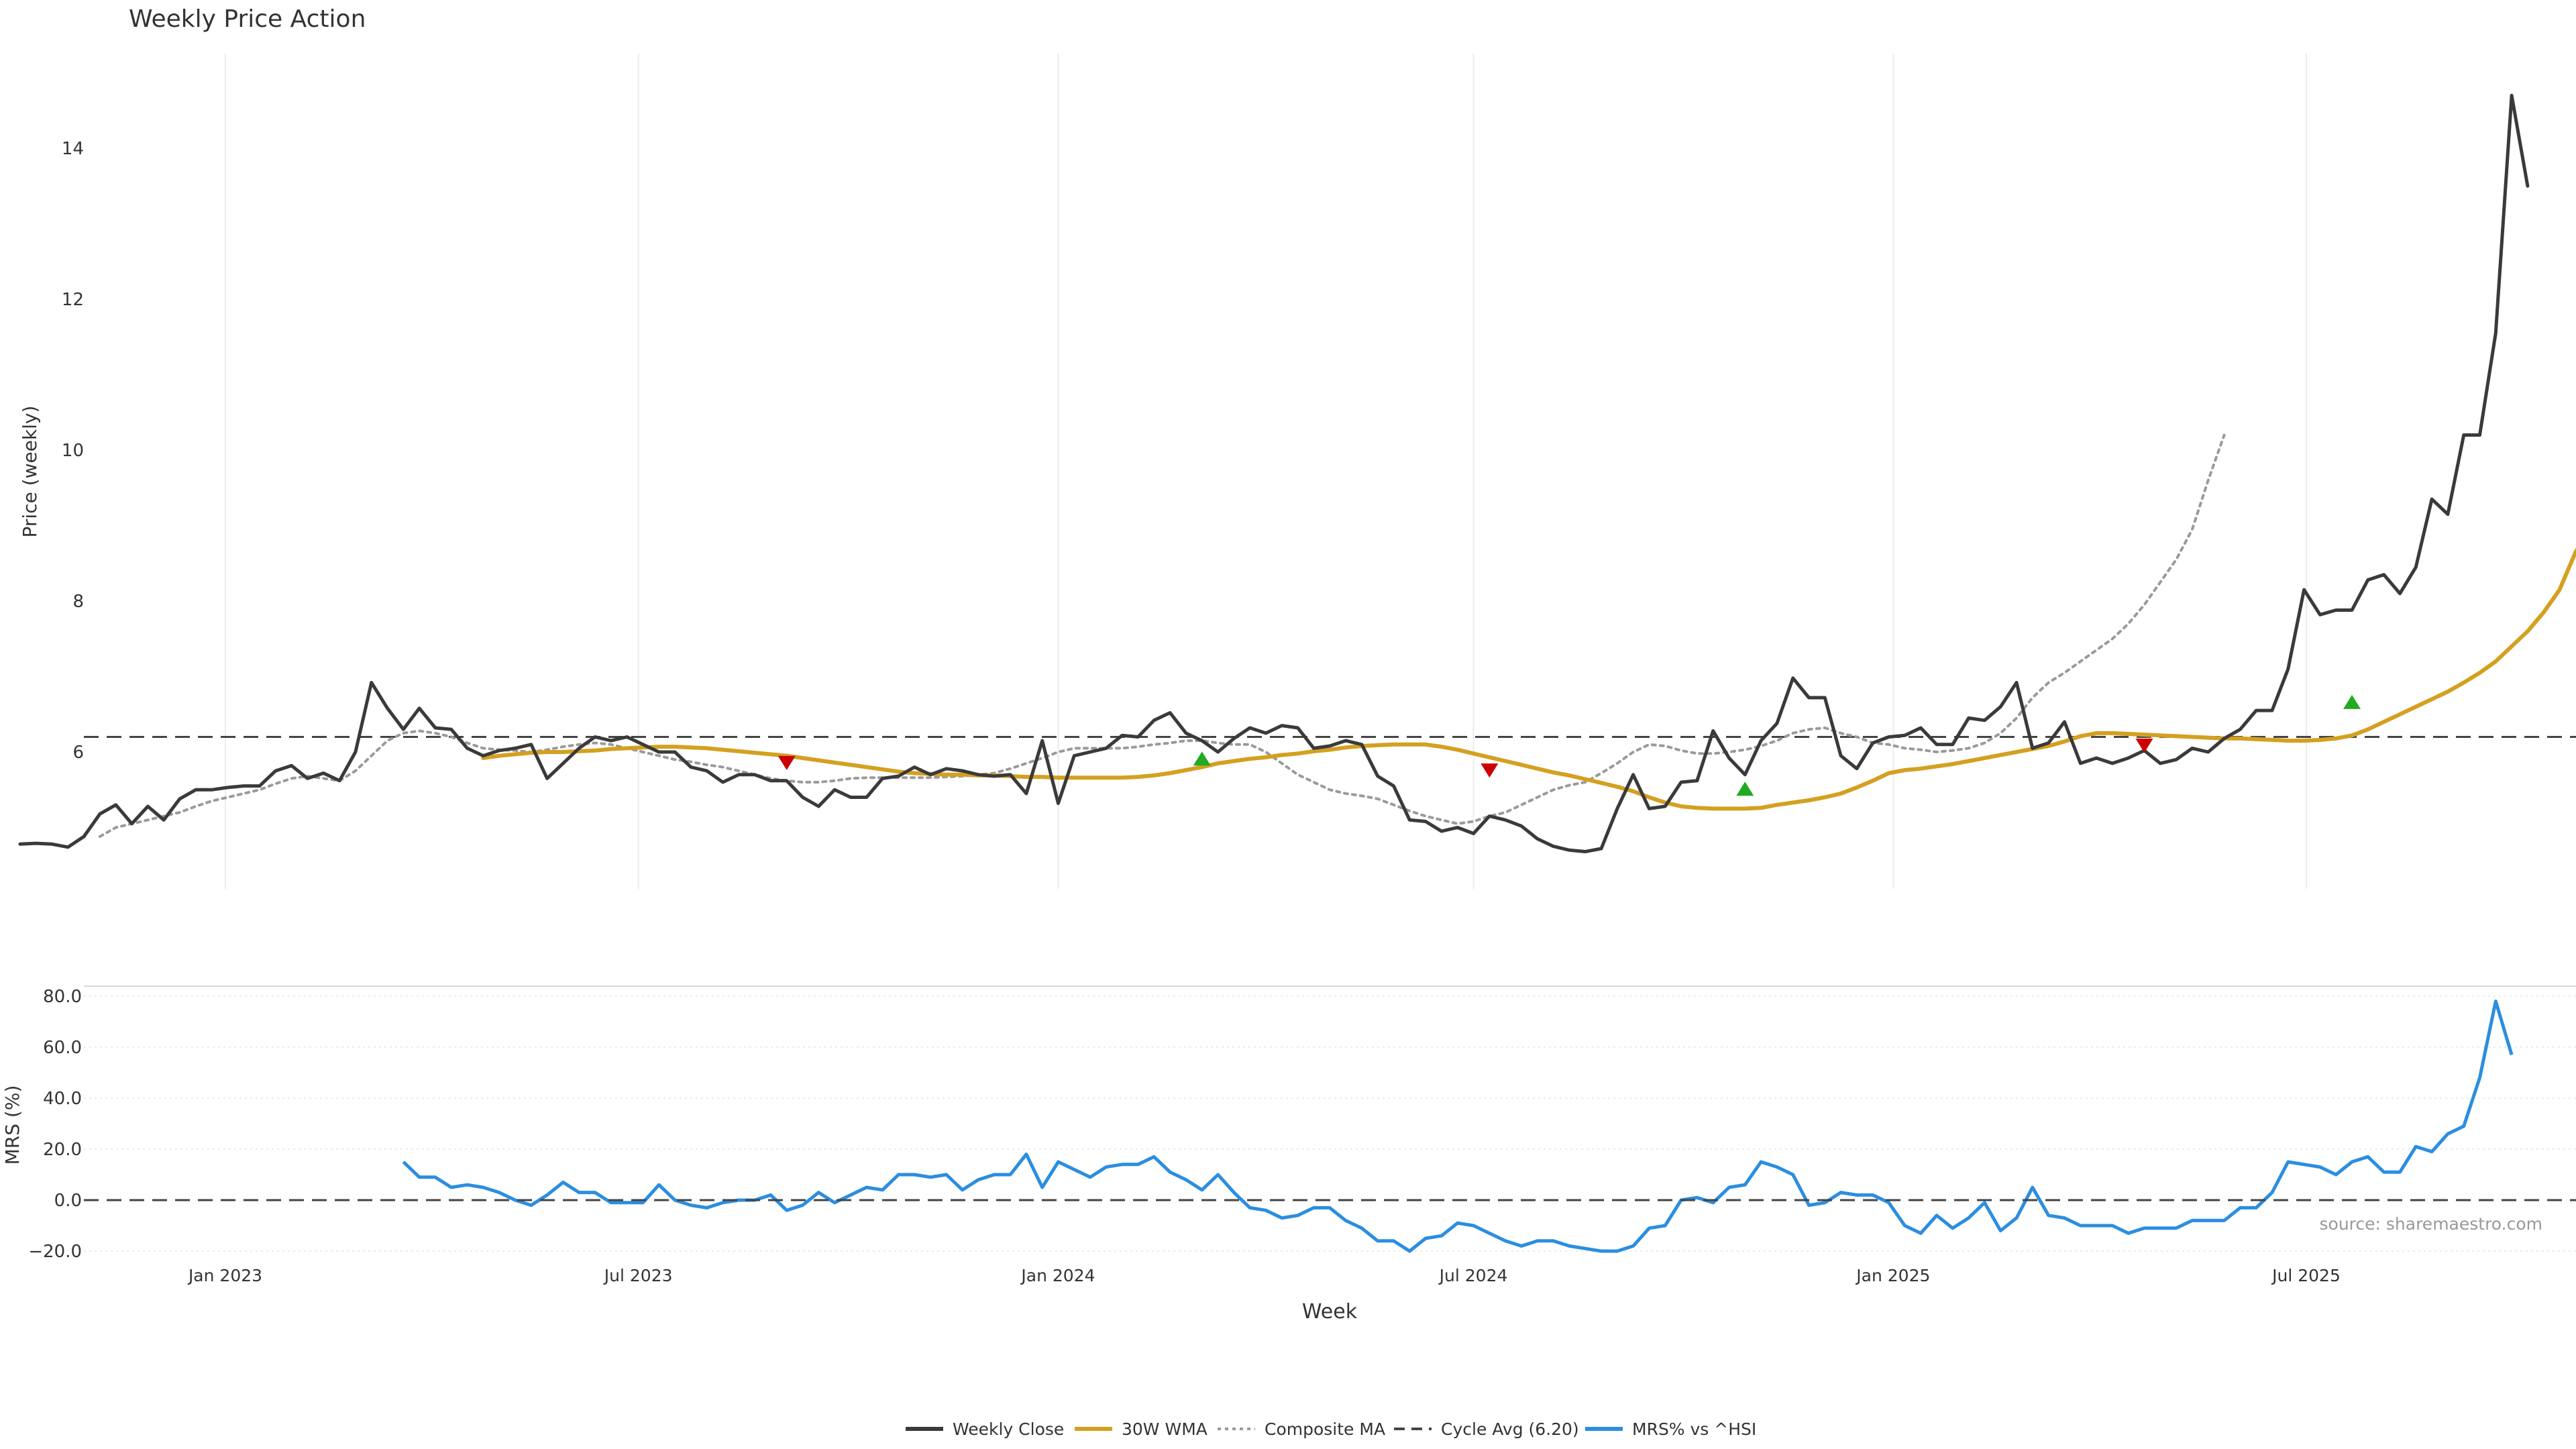 The height and width of the screenshot is (1449, 2576). I want to click on price-y-tick-label: 6, so click(78, 753).